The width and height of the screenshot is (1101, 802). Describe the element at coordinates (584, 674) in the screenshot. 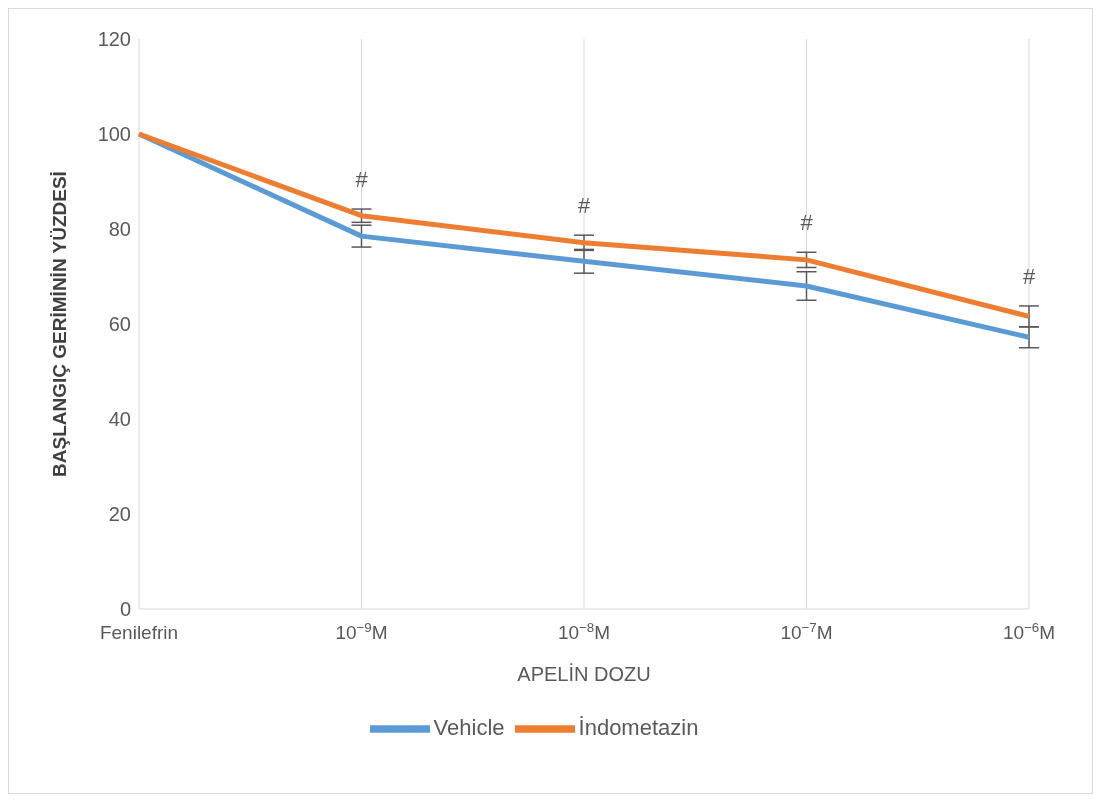

I see `x-axis-title: APELİN DOZU` at that location.